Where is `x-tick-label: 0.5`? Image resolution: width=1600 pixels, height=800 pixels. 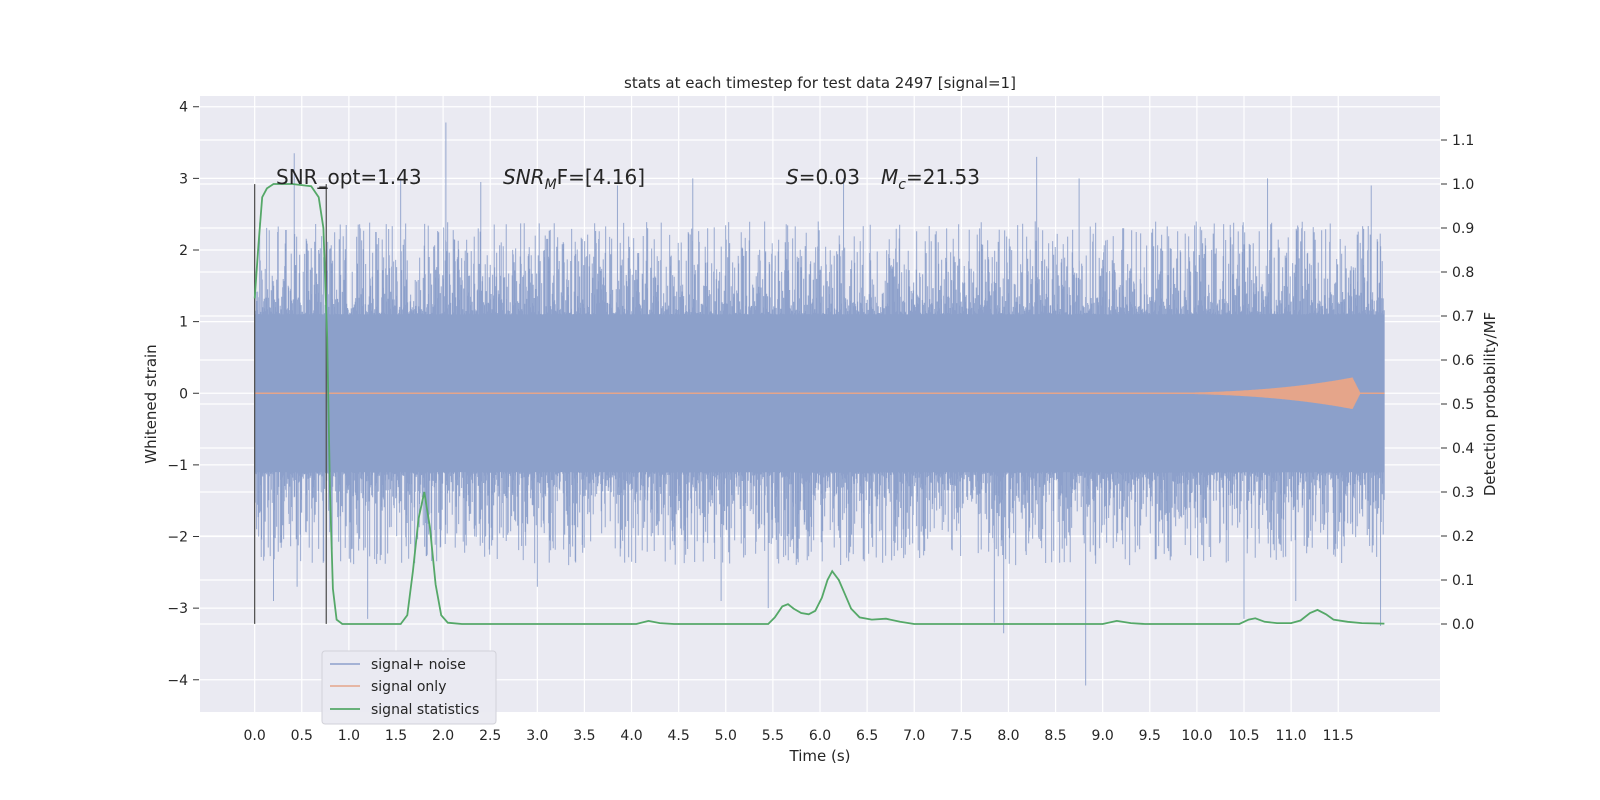
x-tick-label: 0.5 is located at coordinates (302, 736).